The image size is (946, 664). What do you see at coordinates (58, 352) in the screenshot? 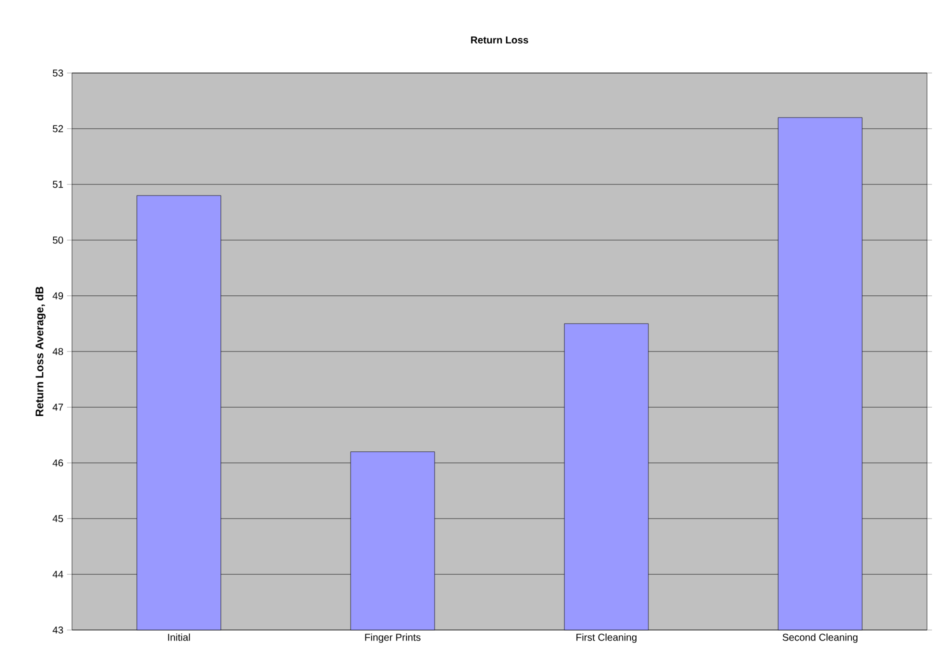
I see `y-tick-label: 48` at bounding box center [58, 352].